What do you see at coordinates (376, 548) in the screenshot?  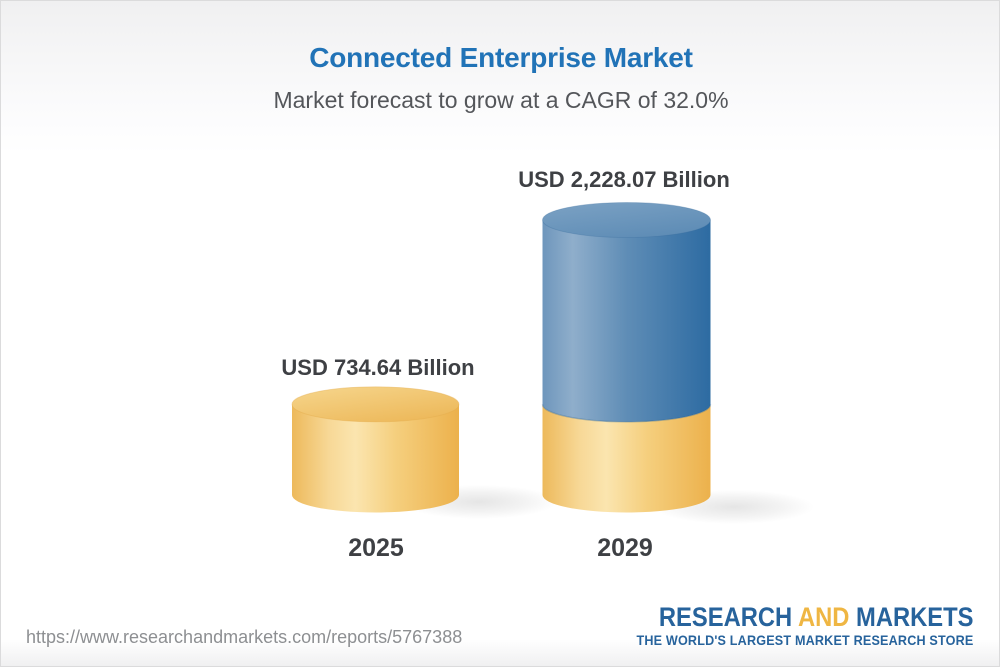 I see `category-label-2025: 2025` at bounding box center [376, 548].